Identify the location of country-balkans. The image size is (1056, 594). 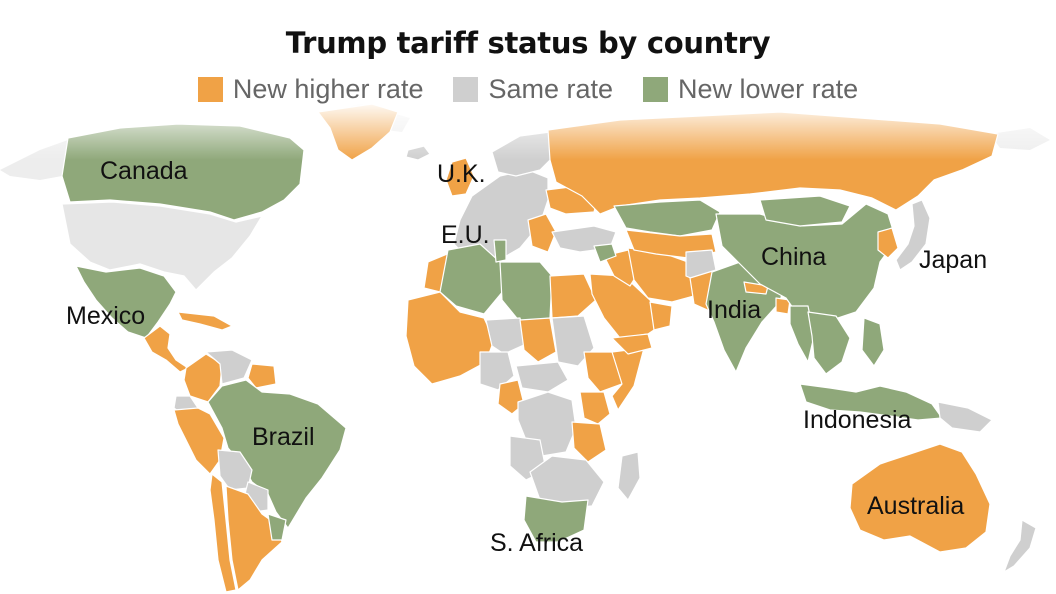
(542, 233).